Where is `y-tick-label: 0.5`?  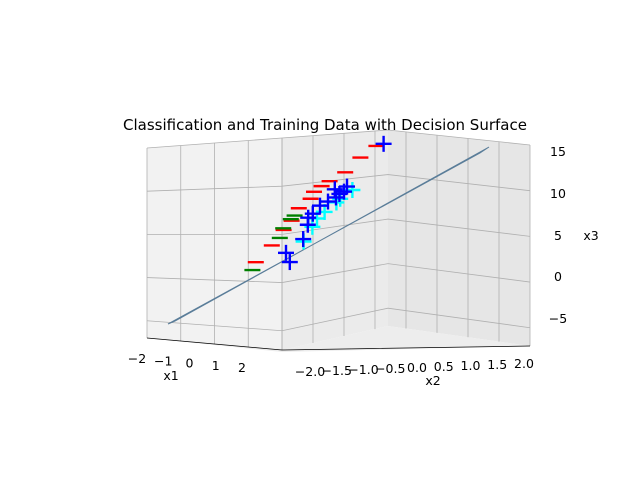
y-tick-label: 0.5 is located at coordinates (444, 366).